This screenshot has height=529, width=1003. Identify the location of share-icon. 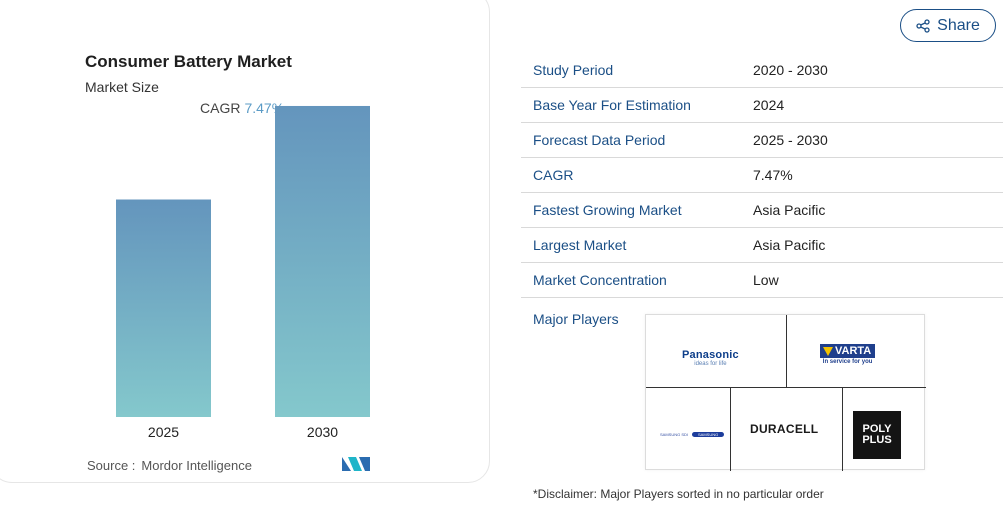
(923, 25).